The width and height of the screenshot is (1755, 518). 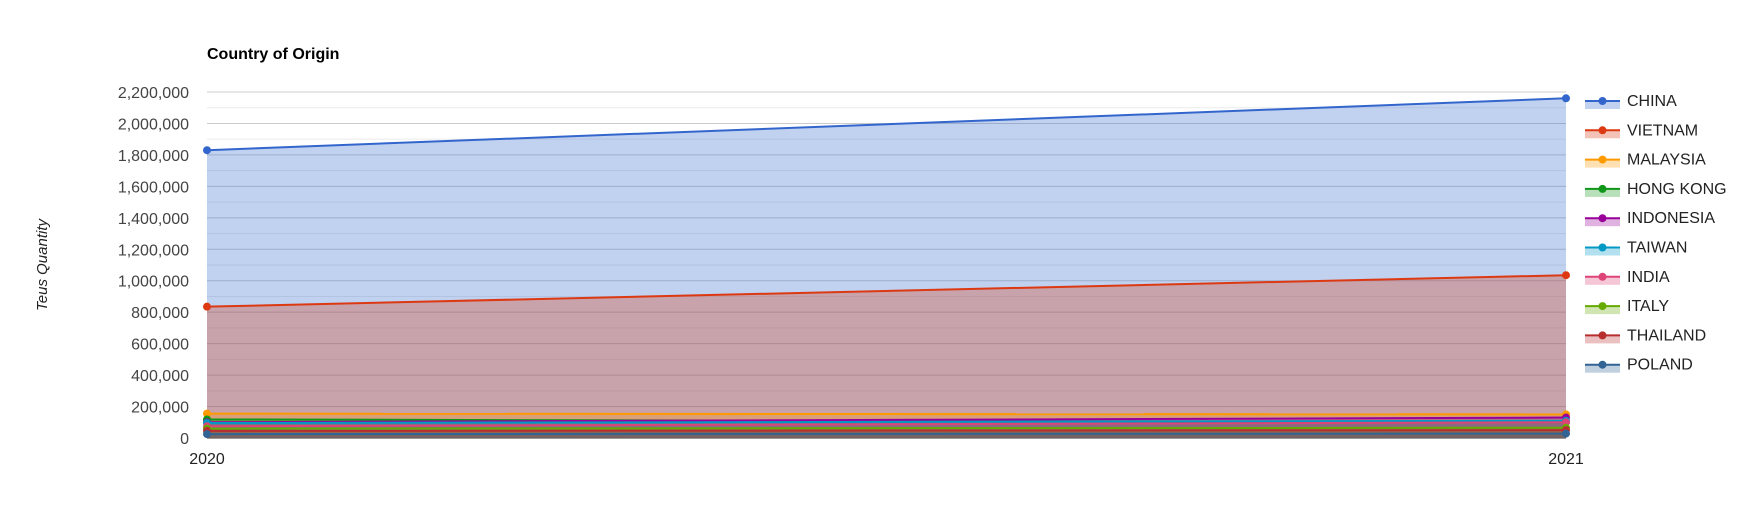 I want to click on legend-item-thailand: THAILAND, so click(x=1645, y=335).